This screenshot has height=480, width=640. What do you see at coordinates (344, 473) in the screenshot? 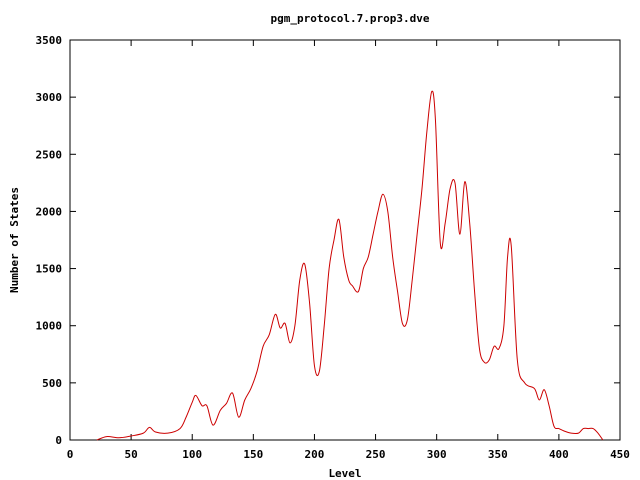
I see `x-axis-label: Level` at bounding box center [344, 473].